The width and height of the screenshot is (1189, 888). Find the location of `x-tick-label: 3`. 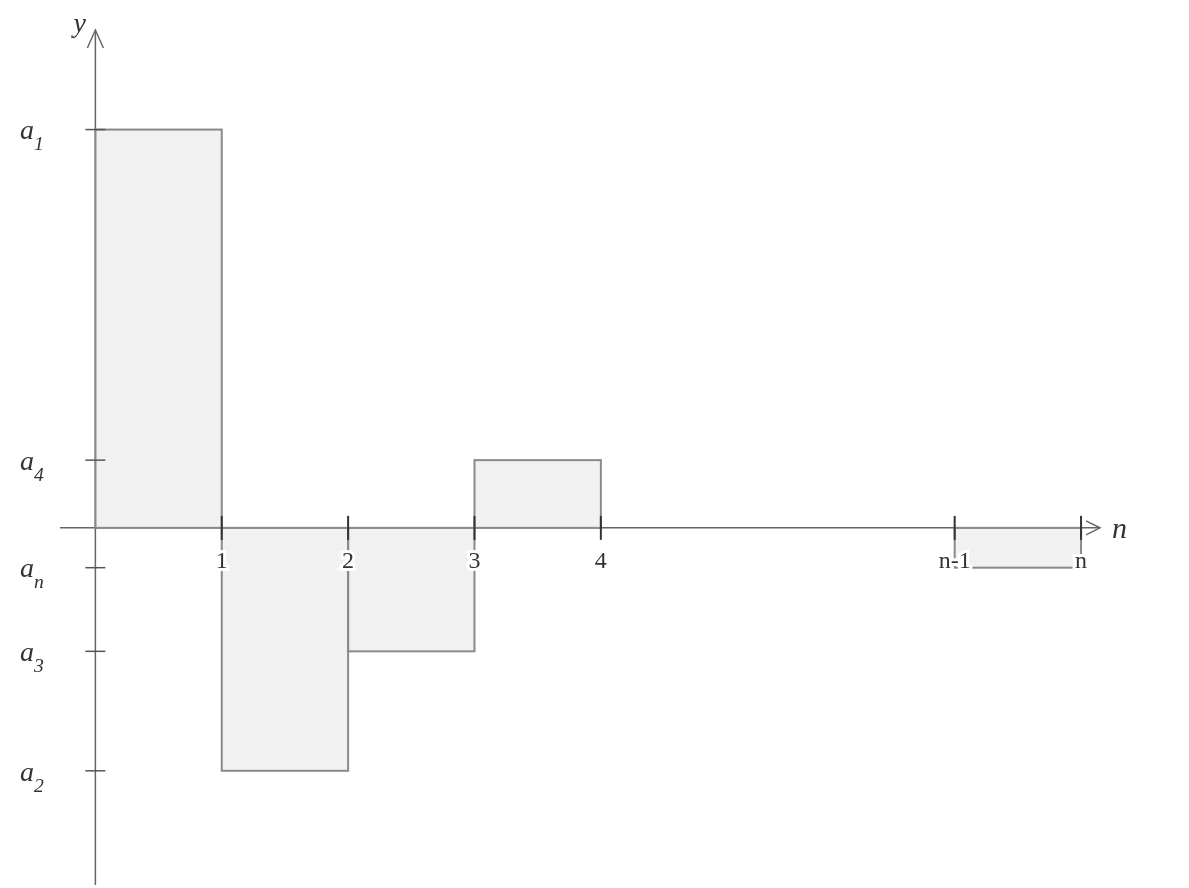

x-tick-label: 3 is located at coordinates (474, 559).